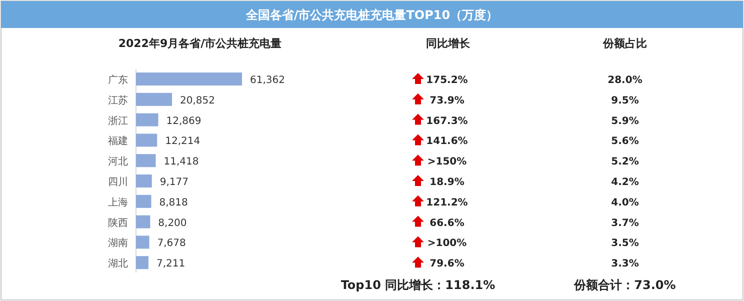  I want to click on text: 3.7%, so click(625, 223).